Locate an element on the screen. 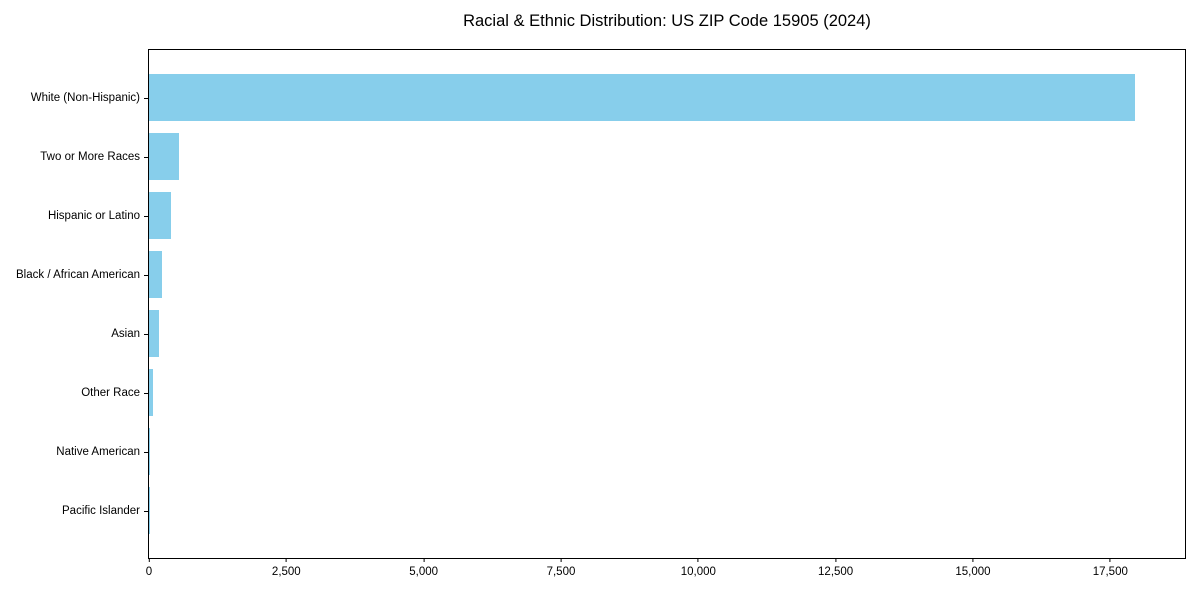  chart-row: Hispanic or Latino is located at coordinates (616, 215).